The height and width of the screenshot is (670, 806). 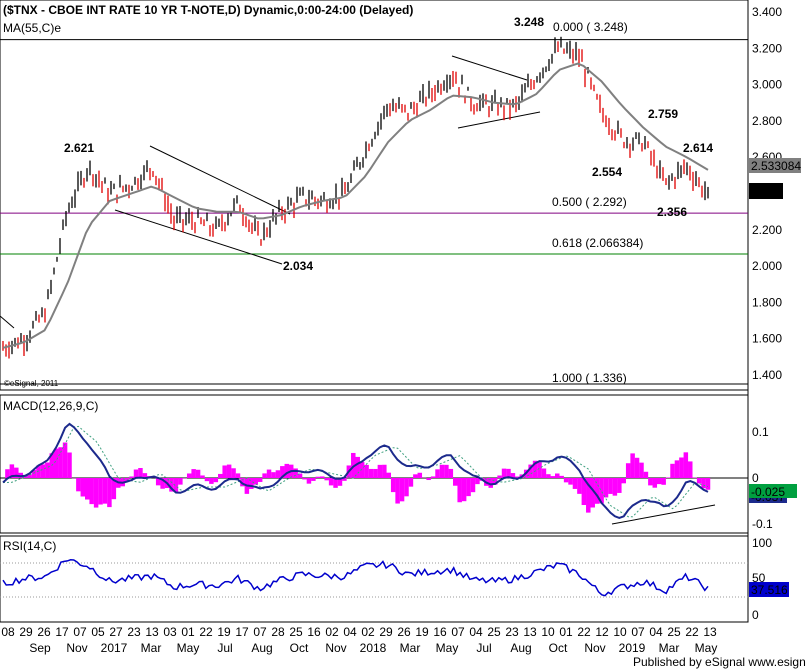 I want to click on price-ytick: 1.600, so click(x=767, y=339).